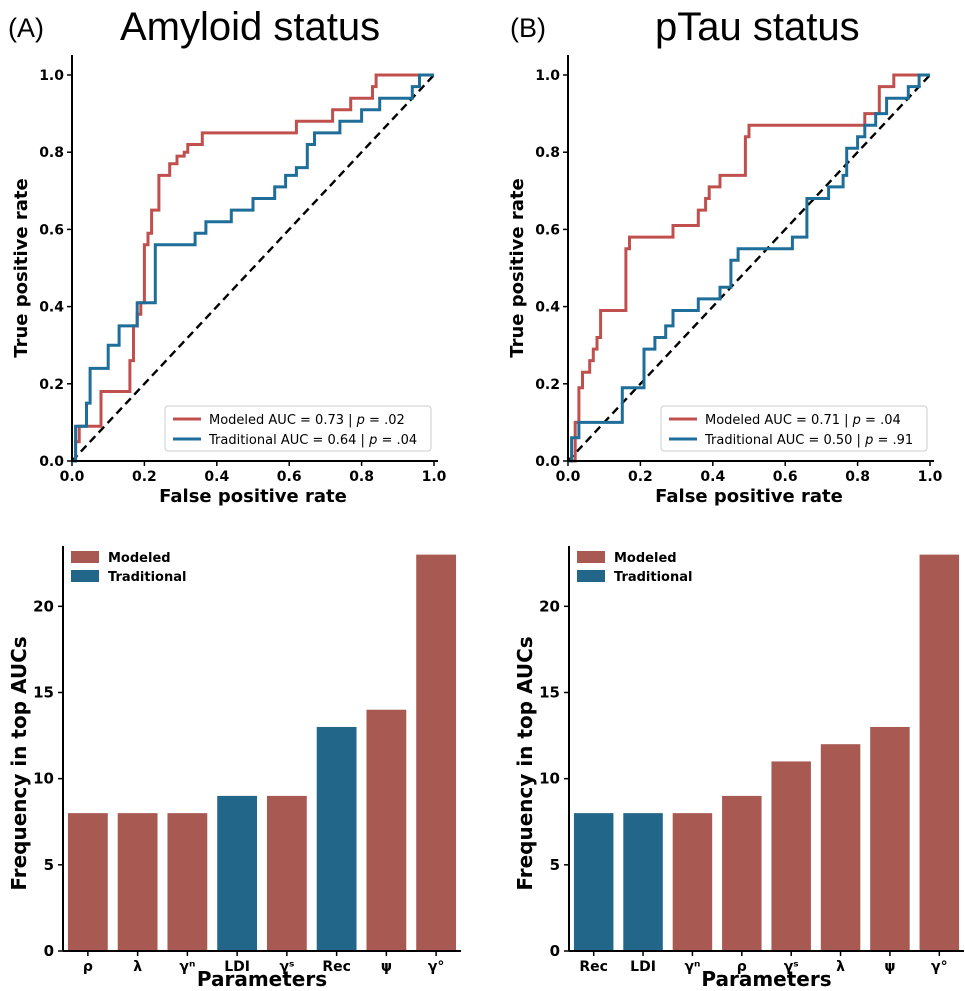  Describe the element at coordinates (645, 558) in the screenshot. I see `legend-label: Modeled` at that location.